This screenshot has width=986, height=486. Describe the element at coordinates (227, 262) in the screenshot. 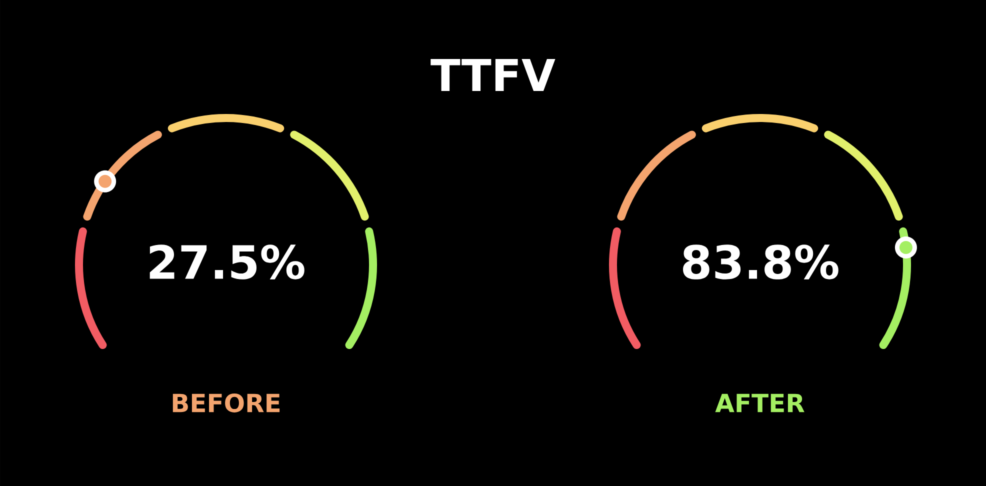

I see `data-label: 27.5%` at that location.